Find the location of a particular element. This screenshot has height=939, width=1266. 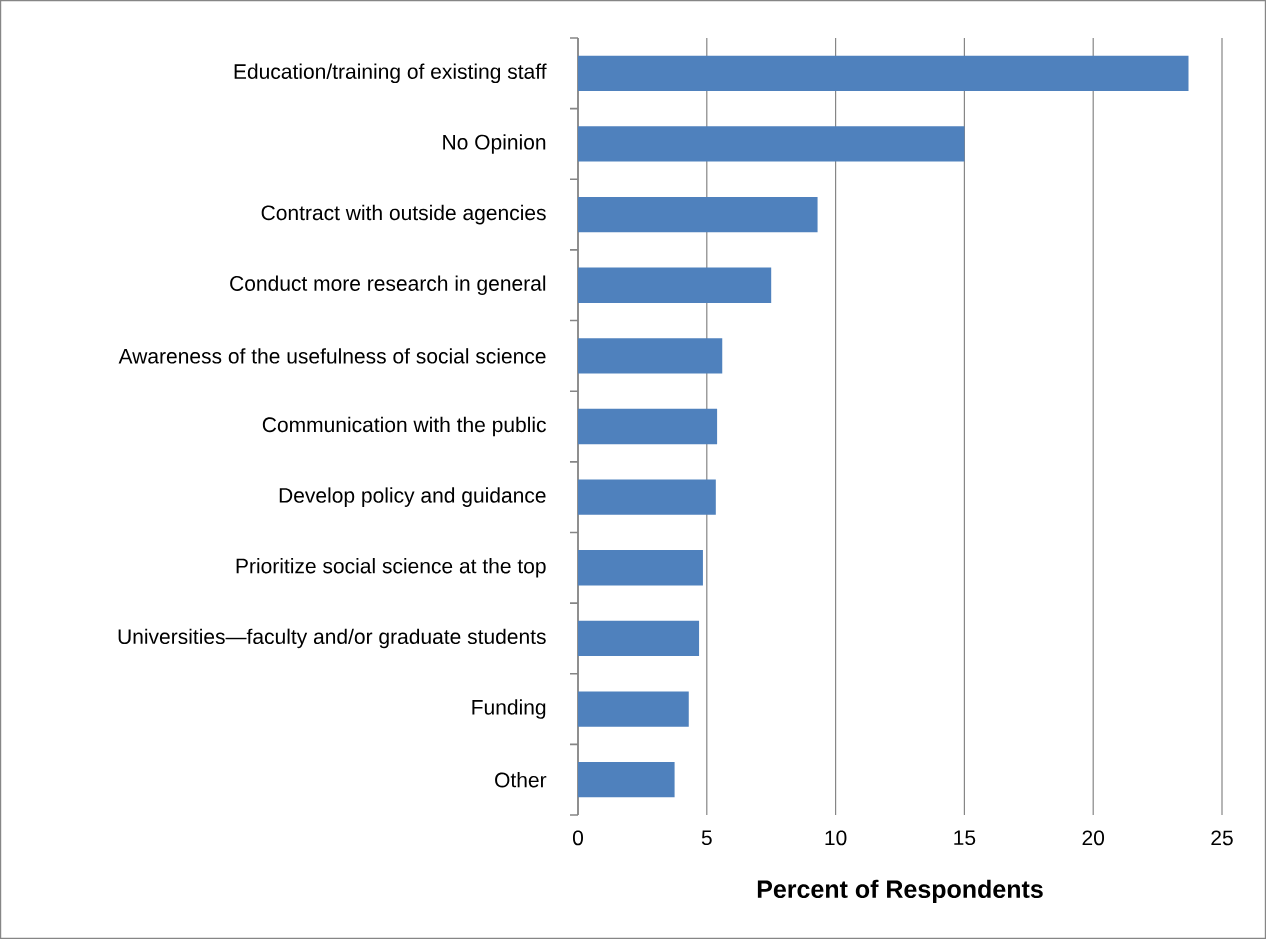

y-tick-label: Develop policy and guidance is located at coordinates (412, 497).